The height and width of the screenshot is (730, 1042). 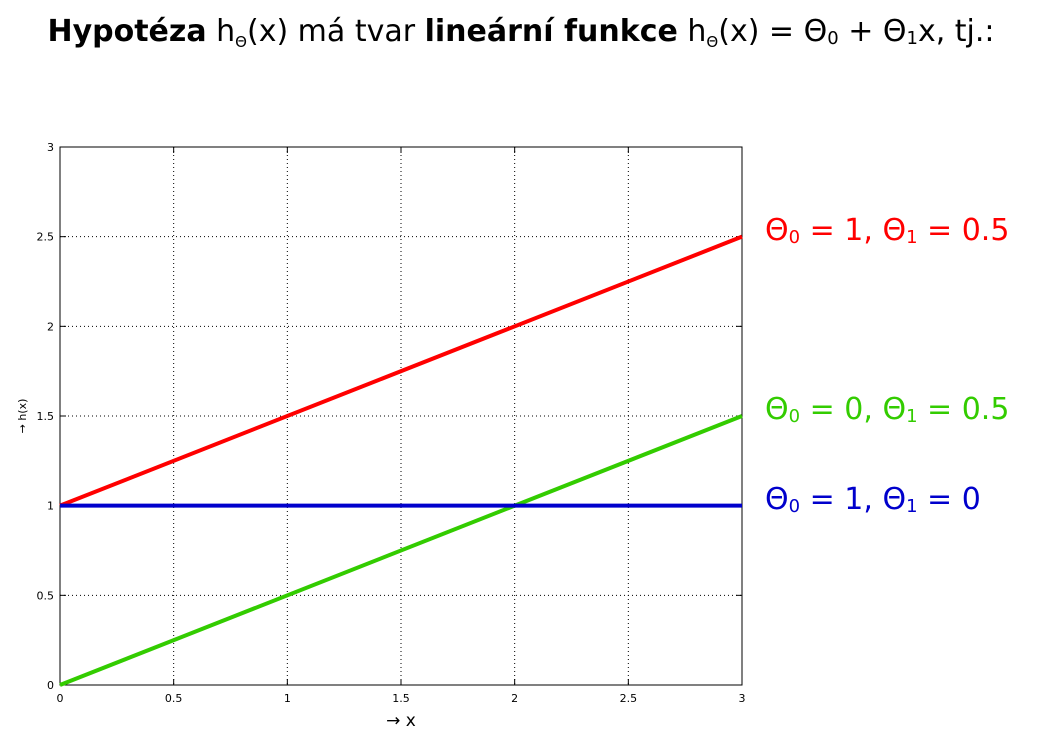 I want to click on title-text-2: (x) má tvar, so click(x=335, y=31).